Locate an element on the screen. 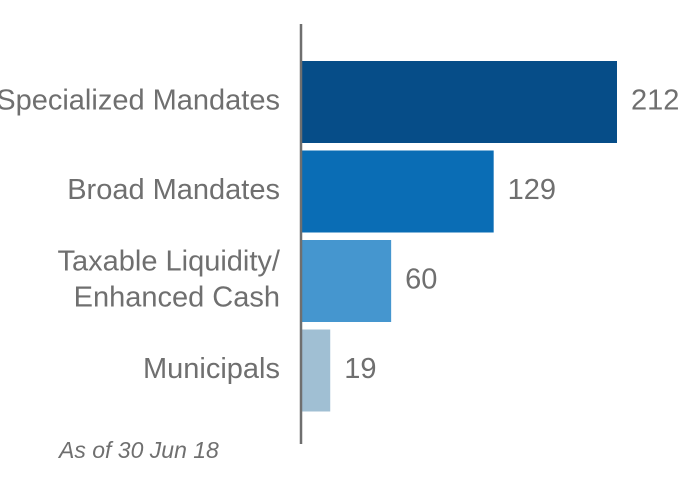 The height and width of the screenshot is (484, 694). bar-value-label: 129 is located at coordinates (532, 190).